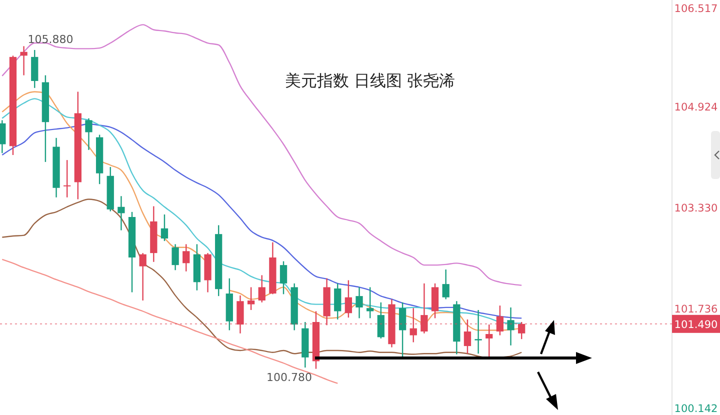 The width and height of the screenshot is (720, 415). What do you see at coordinates (170, 321) in the screenshot?
I see `line-series` at bounding box center [170, 321].